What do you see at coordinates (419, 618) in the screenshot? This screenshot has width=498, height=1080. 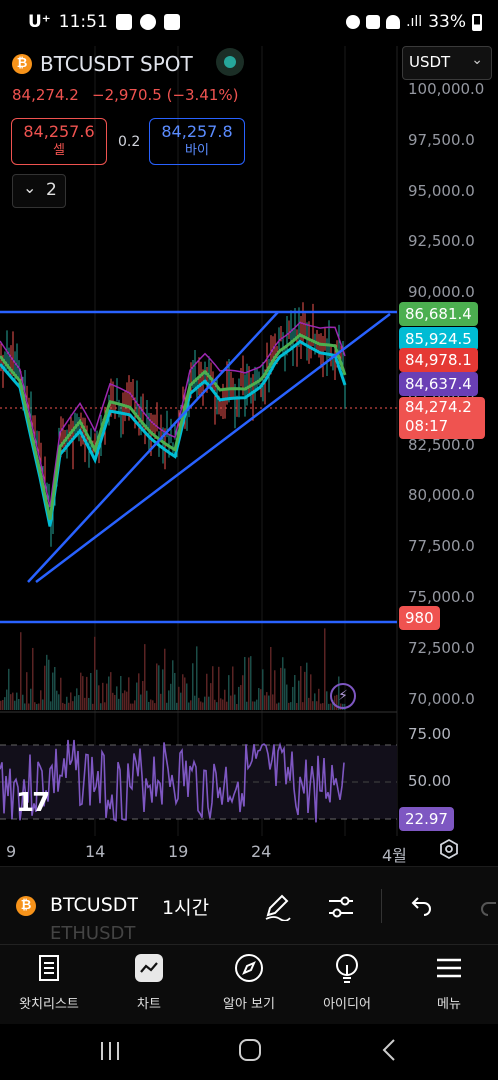 I see `volume-tag: 980` at bounding box center [419, 618].